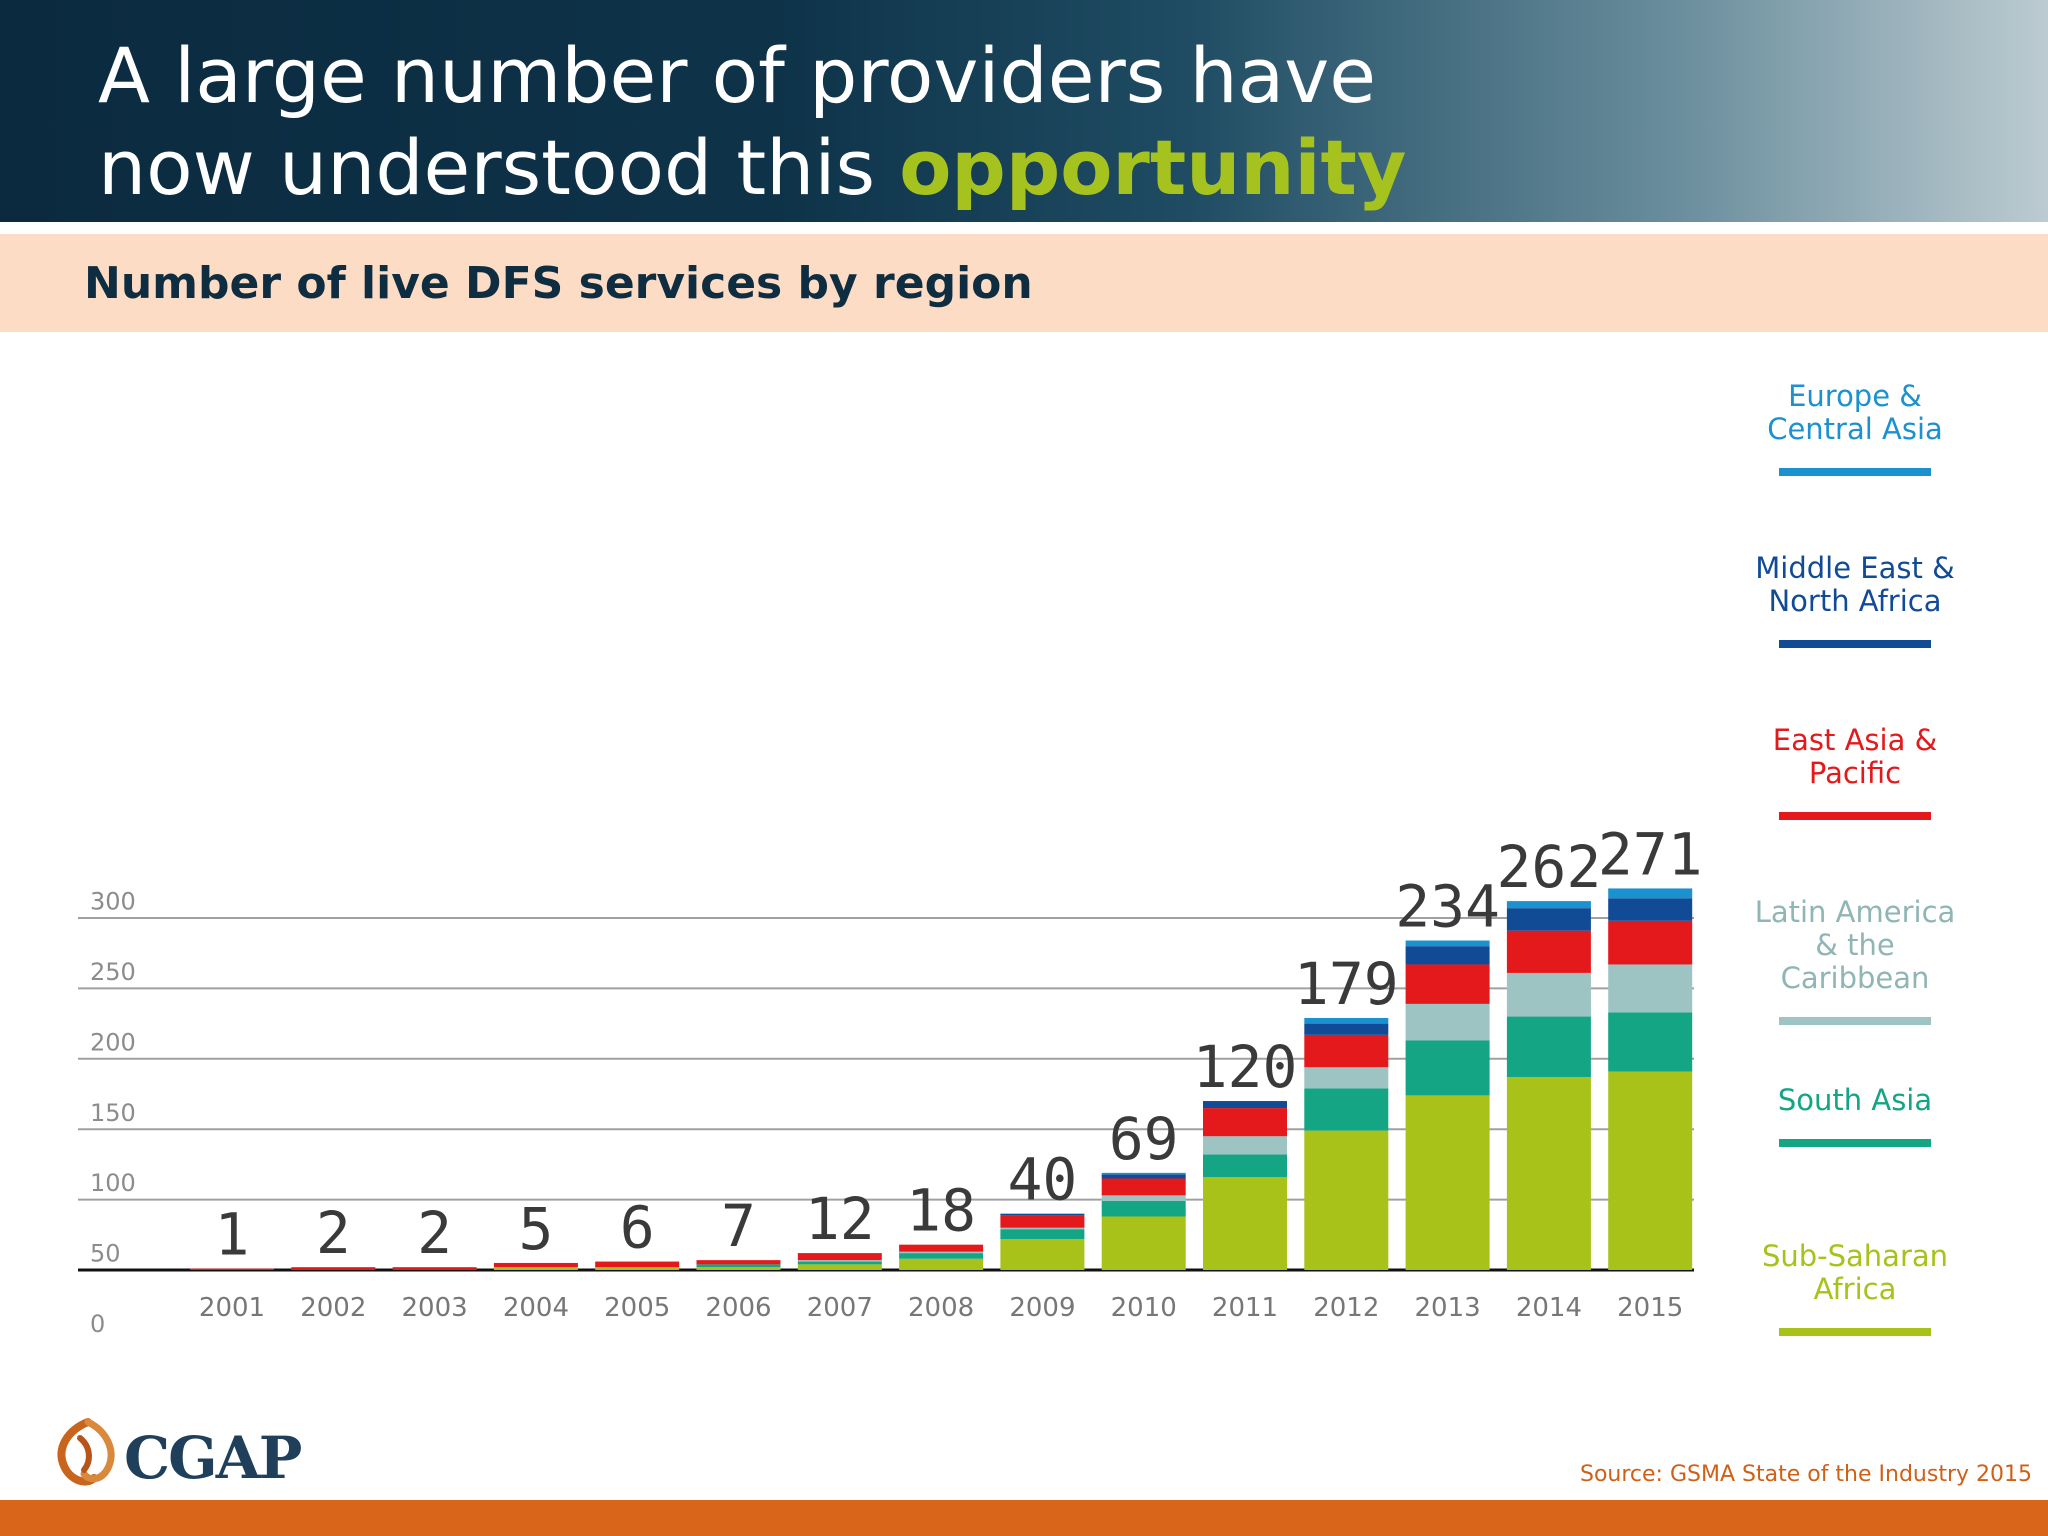 The height and width of the screenshot is (1536, 2048). I want to click on y-tick-label: 50, so click(105, 1254).